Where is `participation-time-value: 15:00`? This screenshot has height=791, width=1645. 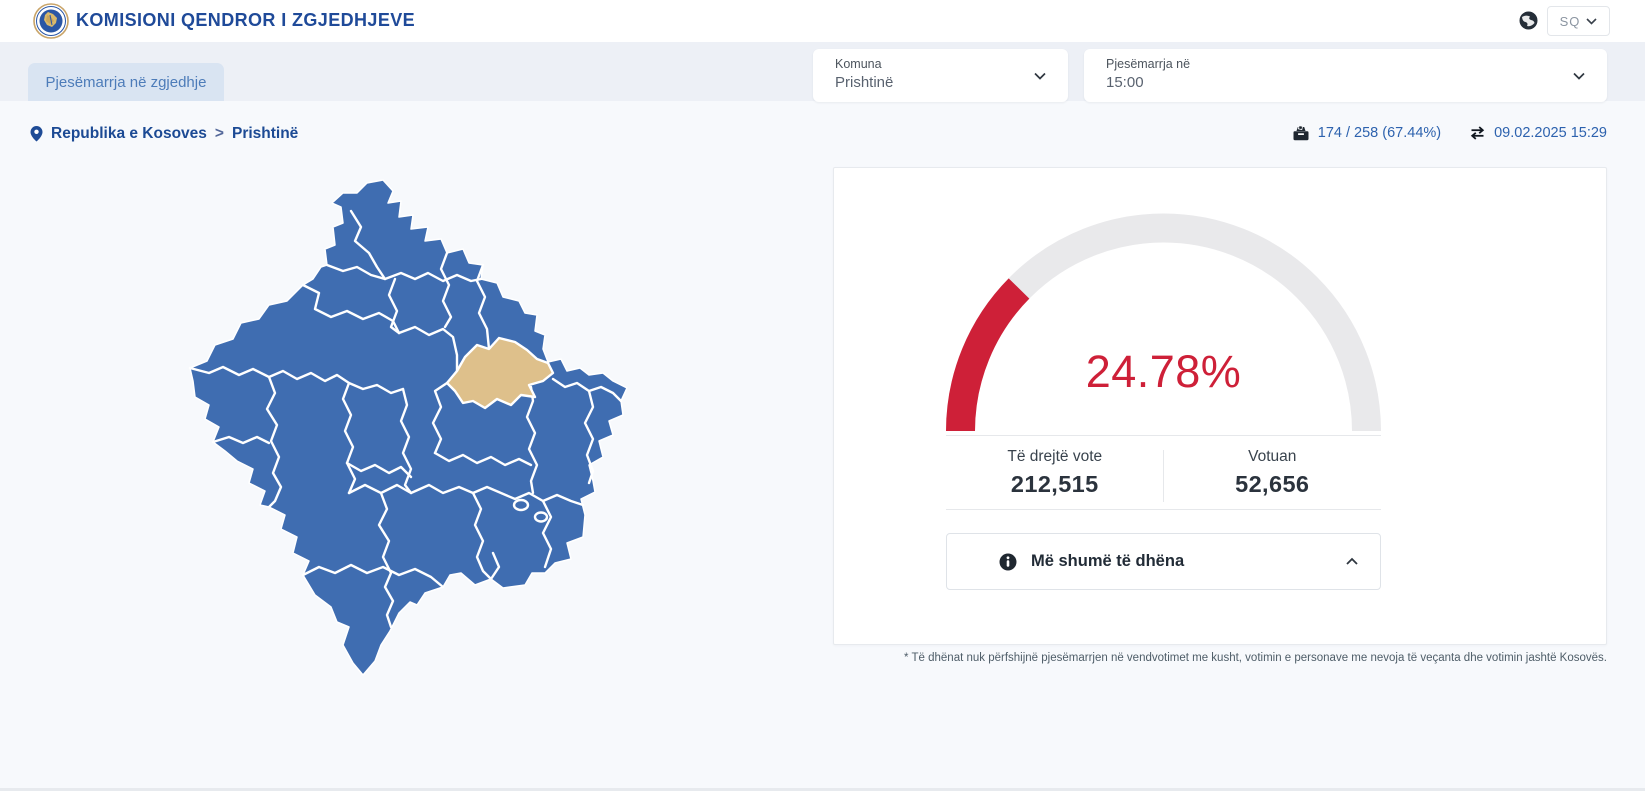
participation-time-value: 15:00 is located at coordinates (1125, 82).